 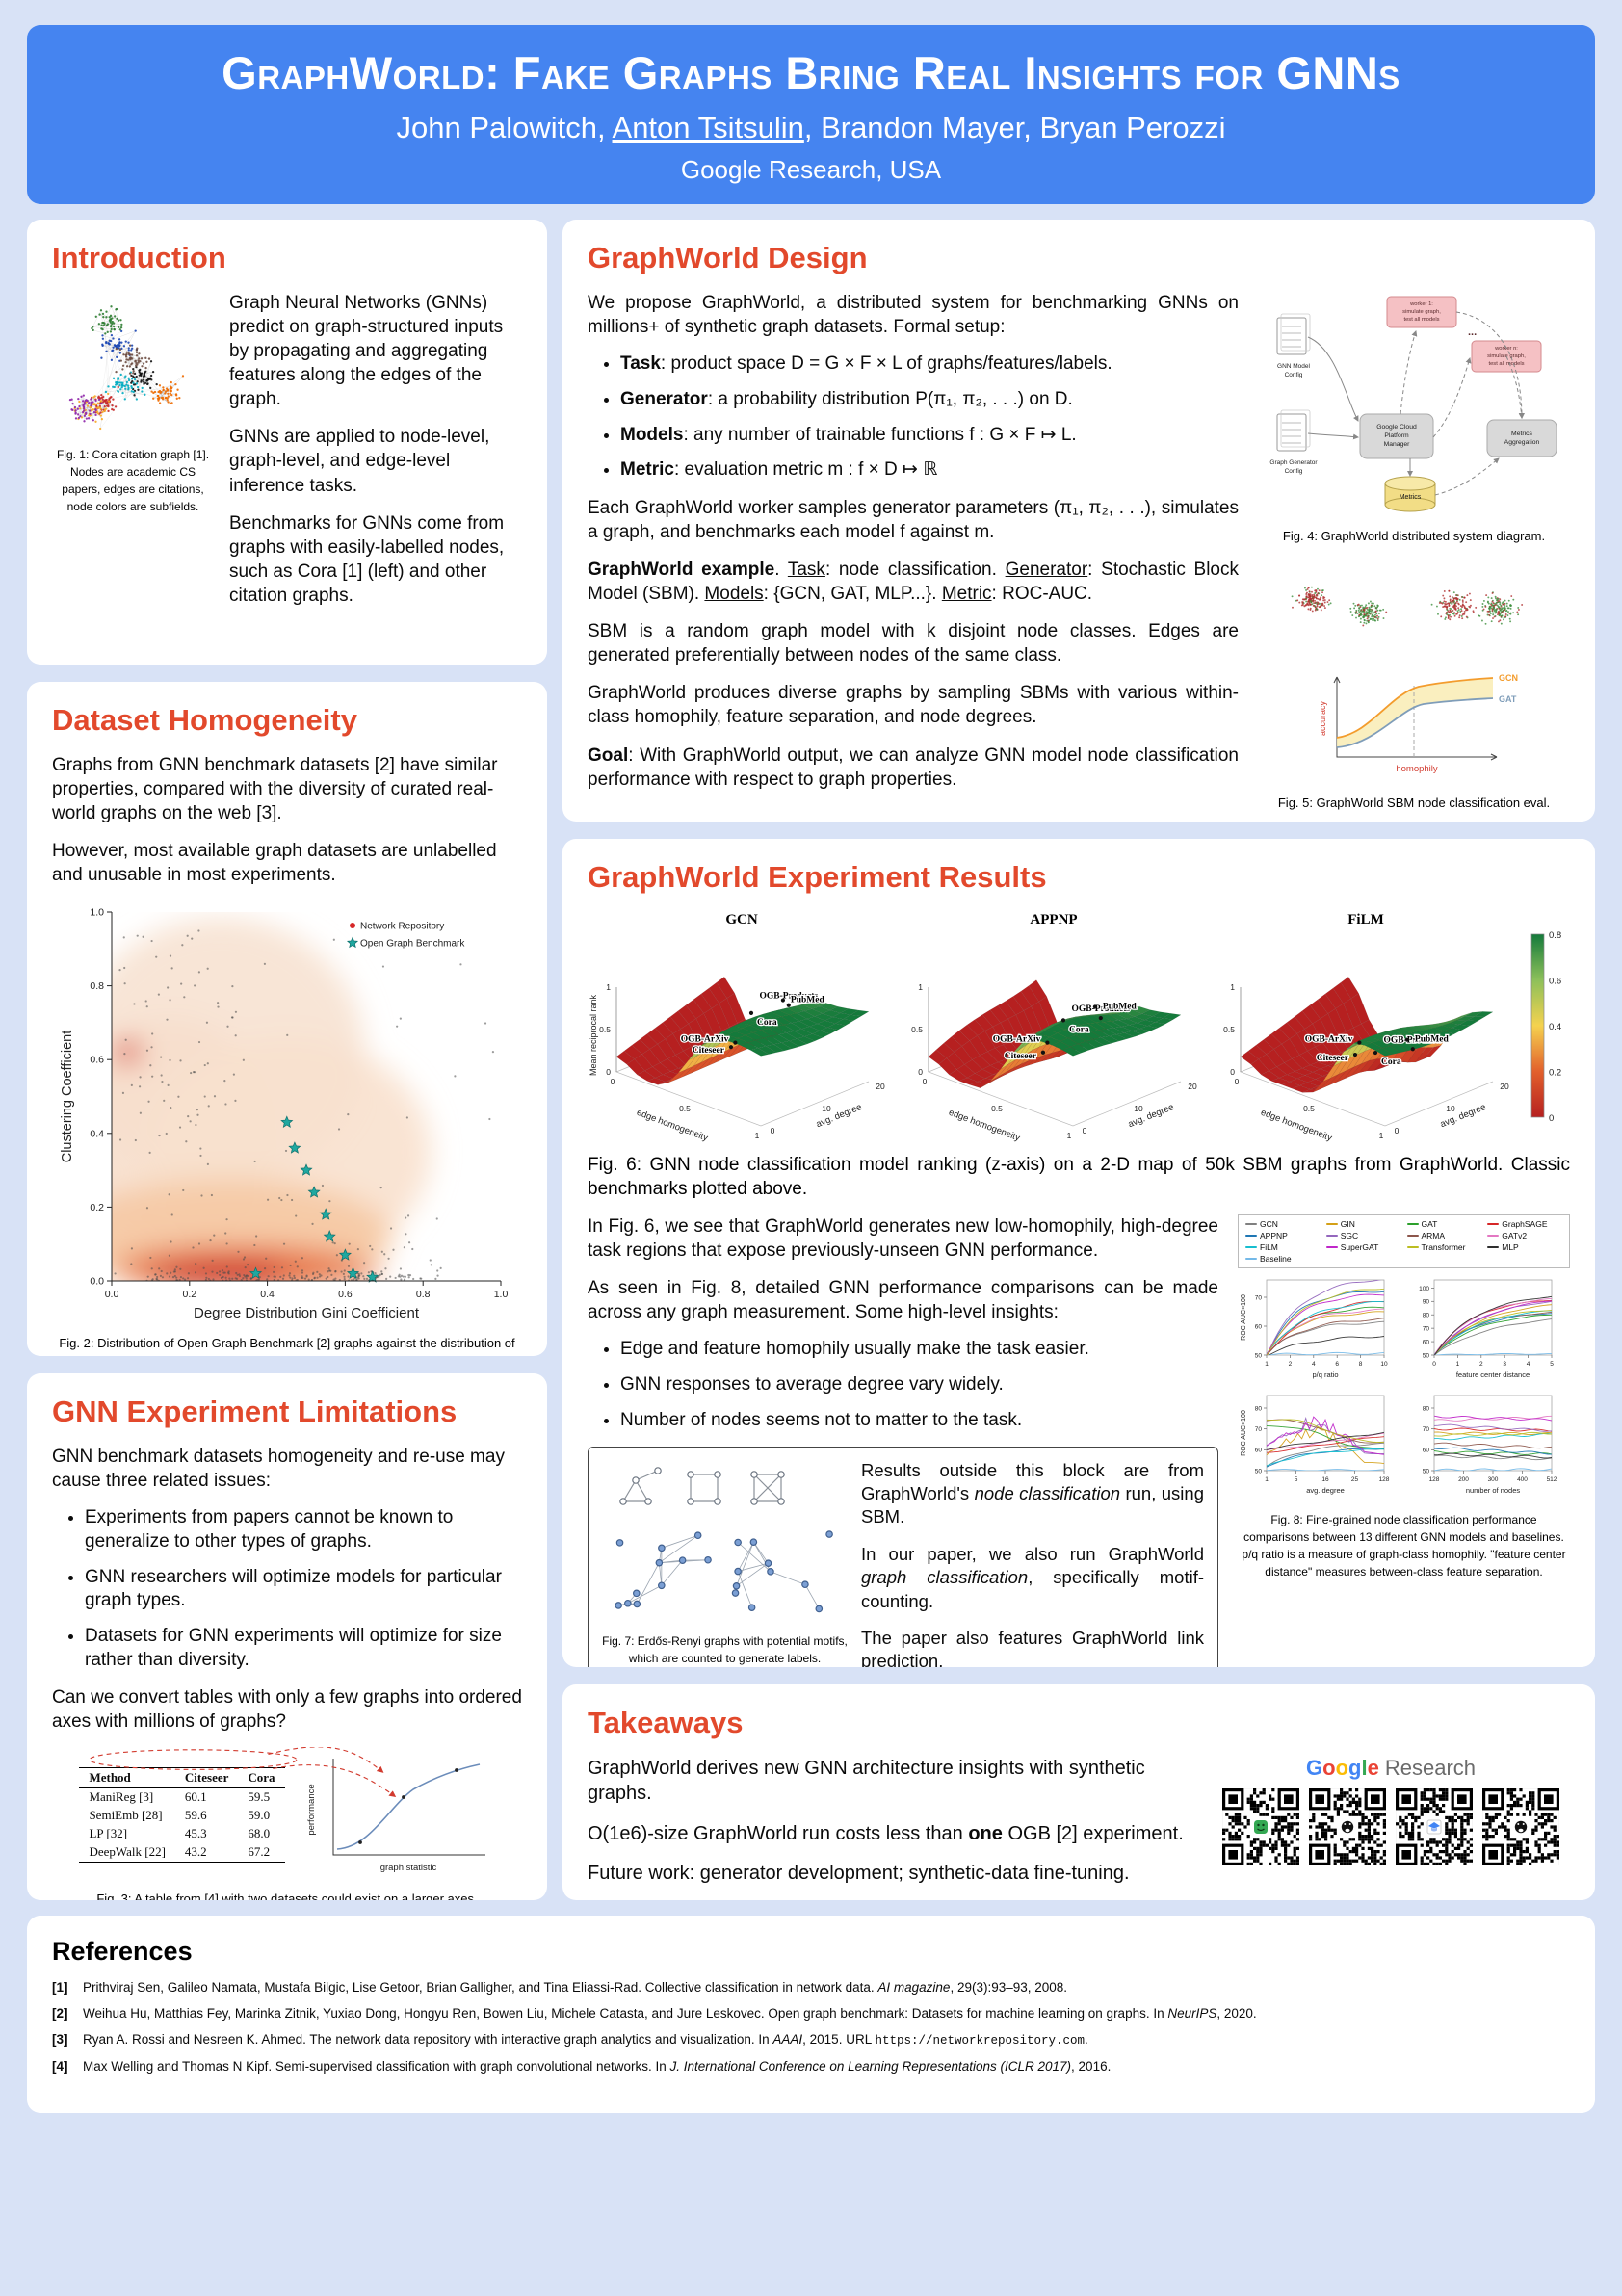 What do you see at coordinates (808, 1000) in the screenshot?
I see `svg-text: PubMed` at bounding box center [808, 1000].